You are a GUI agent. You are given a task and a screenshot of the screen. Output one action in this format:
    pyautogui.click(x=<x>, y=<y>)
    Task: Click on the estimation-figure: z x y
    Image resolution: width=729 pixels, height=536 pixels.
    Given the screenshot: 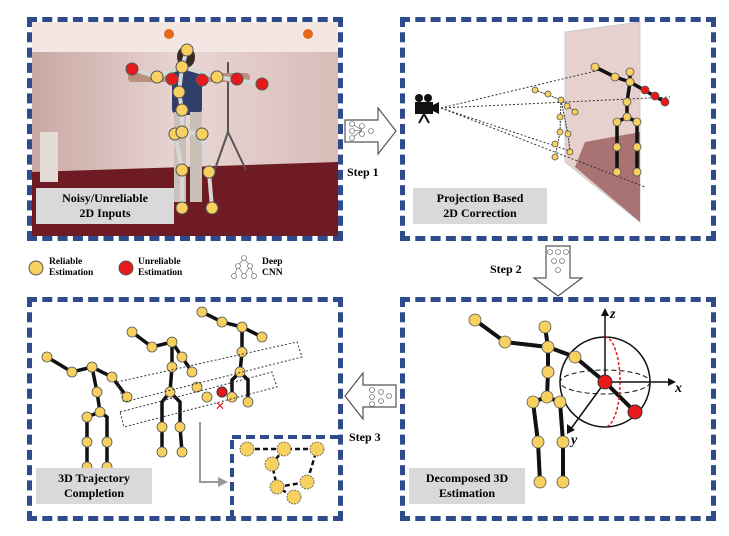 What is the action you would take?
    pyautogui.click(x=575, y=398)
    